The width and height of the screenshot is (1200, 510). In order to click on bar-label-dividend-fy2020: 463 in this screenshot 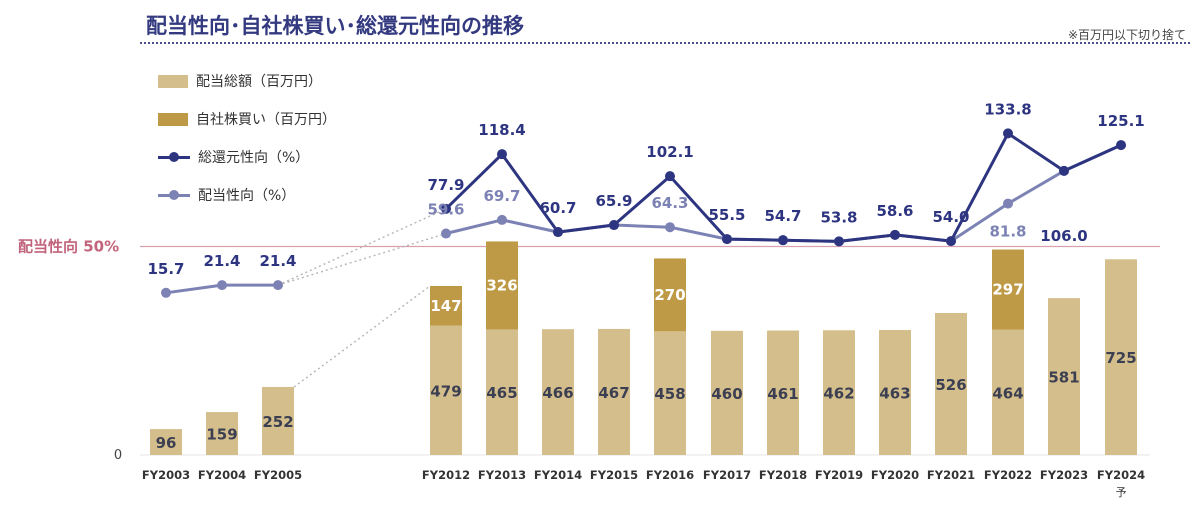, I will do `click(894, 393)`.